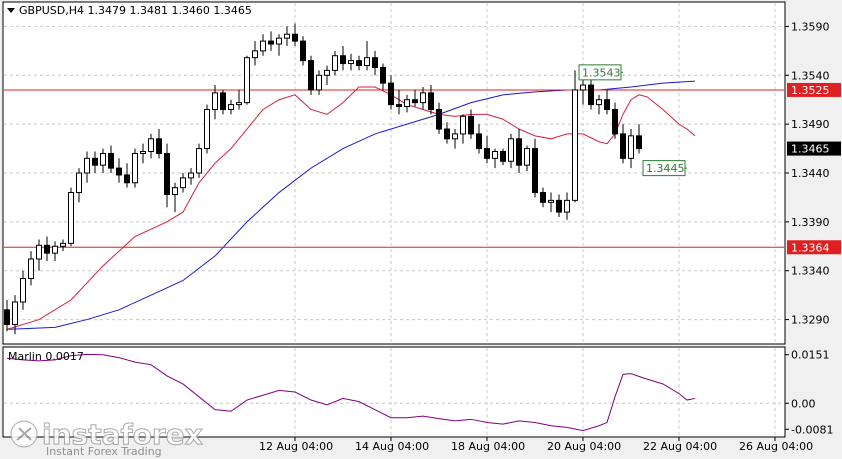 The height and width of the screenshot is (459, 842). Describe the element at coordinates (584, 446) in the screenshot. I see `time-tick-label: 20 Aug 04:00` at that location.